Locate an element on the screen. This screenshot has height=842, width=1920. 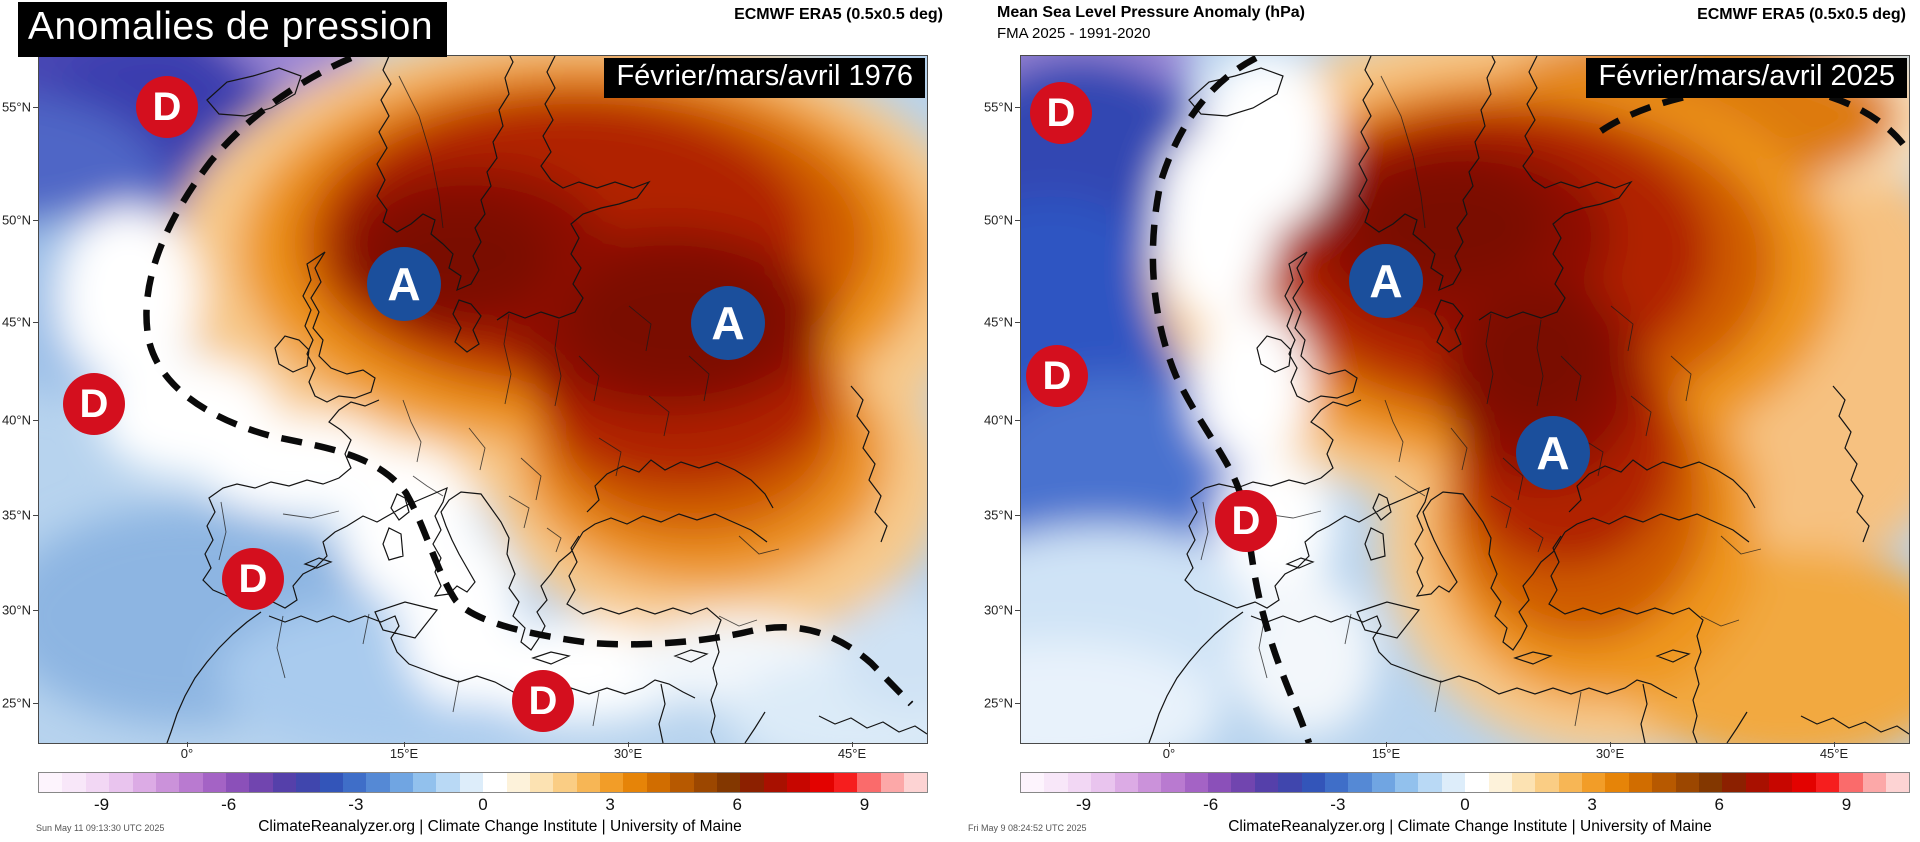
colorbar-right is located at coordinates (1465, 782).